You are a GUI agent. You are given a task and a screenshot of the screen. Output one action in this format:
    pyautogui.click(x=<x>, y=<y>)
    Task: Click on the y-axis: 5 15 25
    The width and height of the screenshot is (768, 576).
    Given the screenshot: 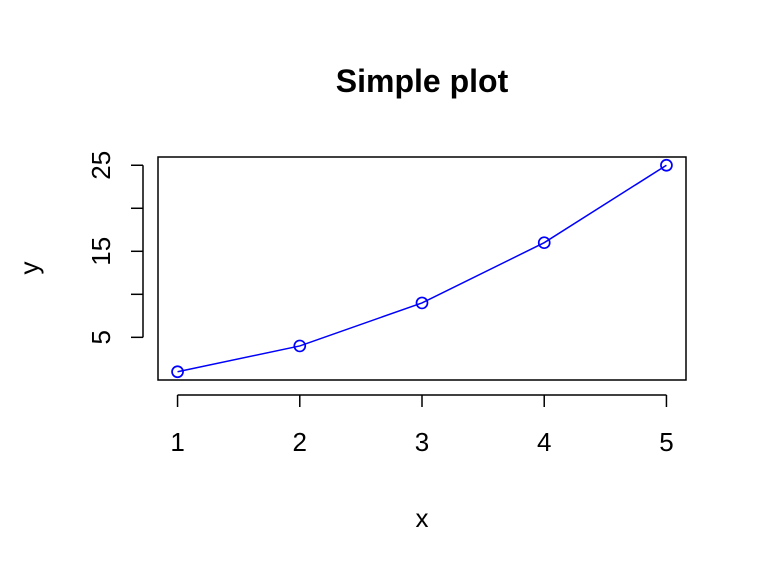 What is the action you would take?
    pyautogui.click(x=115, y=248)
    